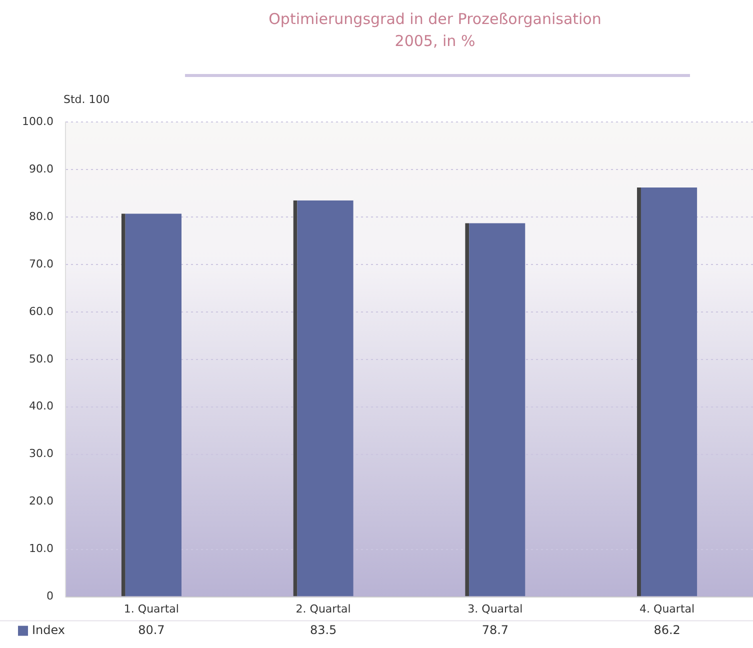  I want to click on y-tick-label: 60.0, so click(41, 311).